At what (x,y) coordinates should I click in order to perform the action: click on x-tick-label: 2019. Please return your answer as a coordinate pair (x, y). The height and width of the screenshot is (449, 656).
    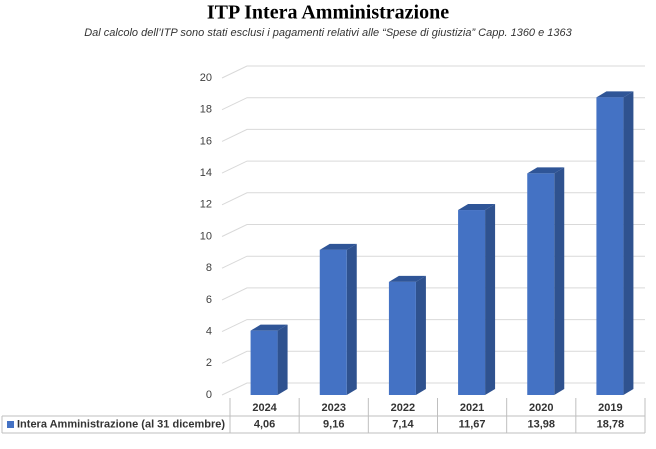
    Looking at the image, I should click on (610, 408).